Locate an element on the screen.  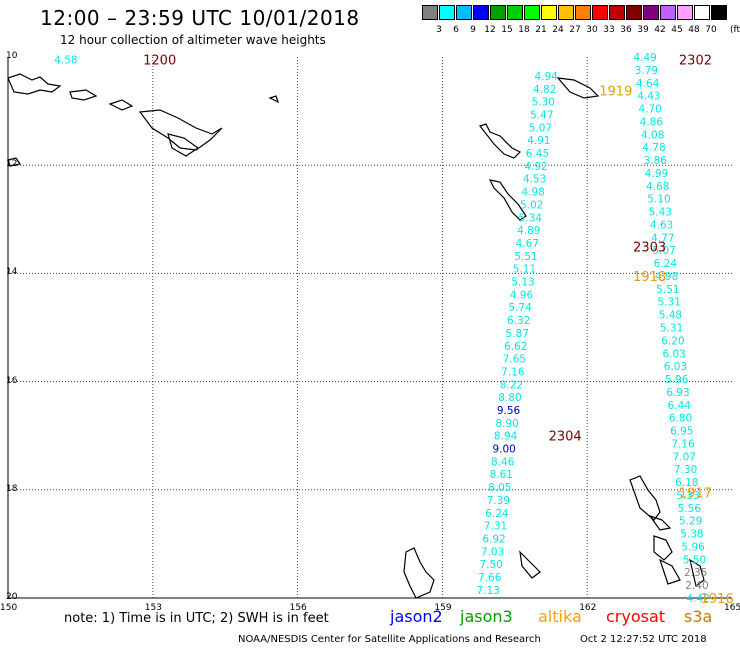
scale-unit: (ft) is located at coordinates (735, 30).